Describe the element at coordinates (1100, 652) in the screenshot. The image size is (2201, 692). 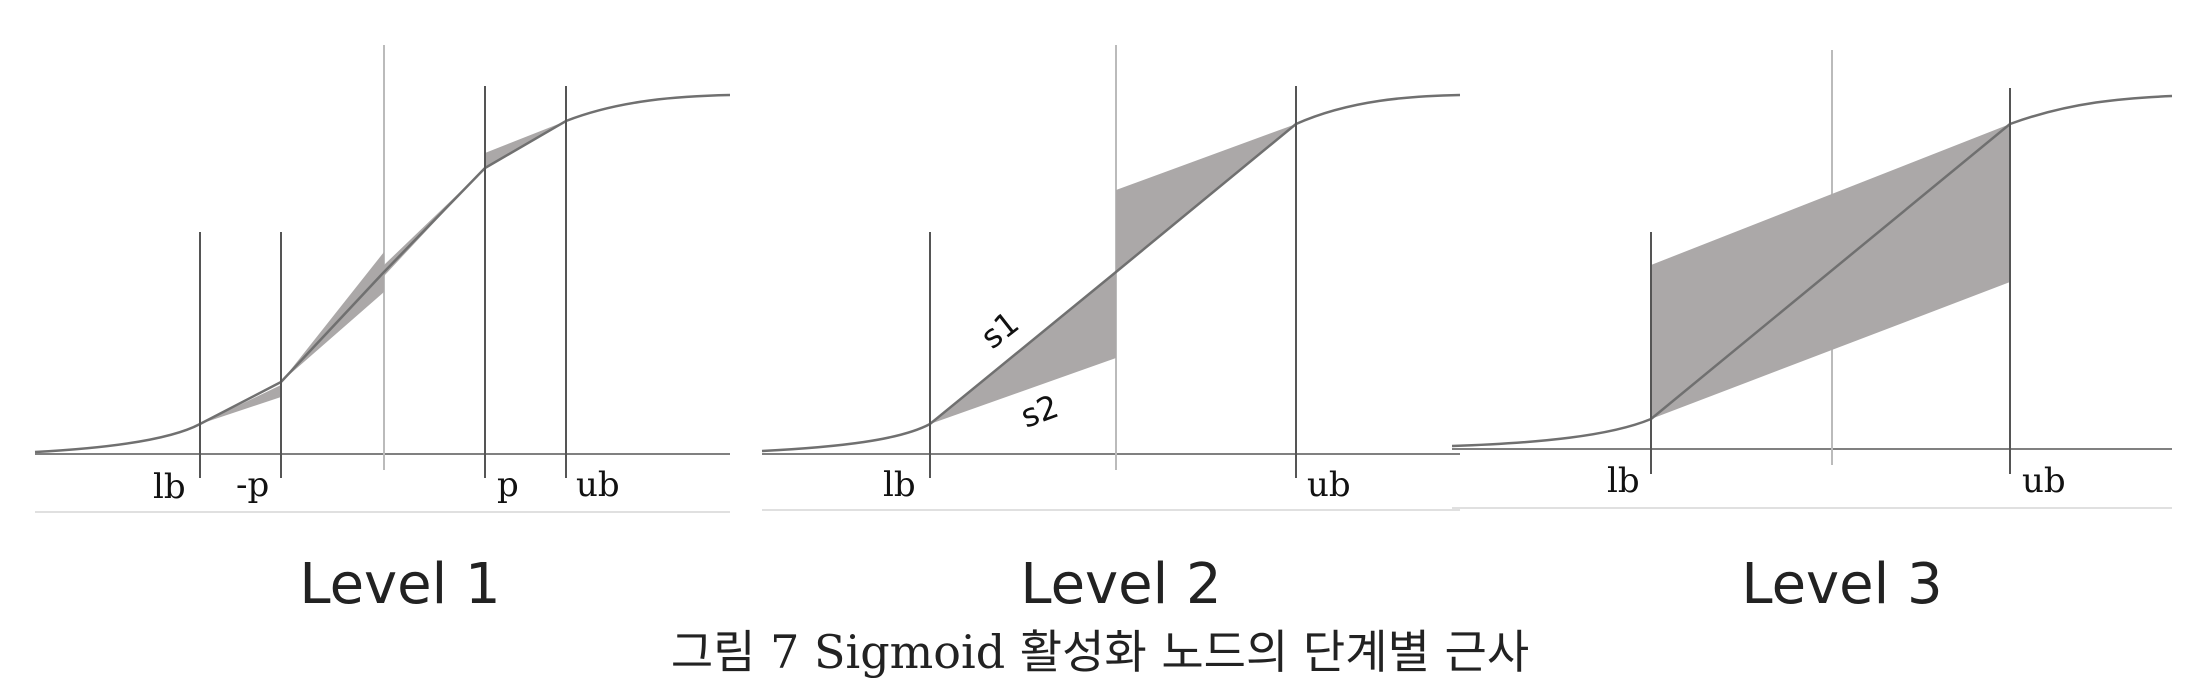
I see `figure-caption: 그림 7 Sigmoid 활성화 노드의 단계별 근사` at that location.